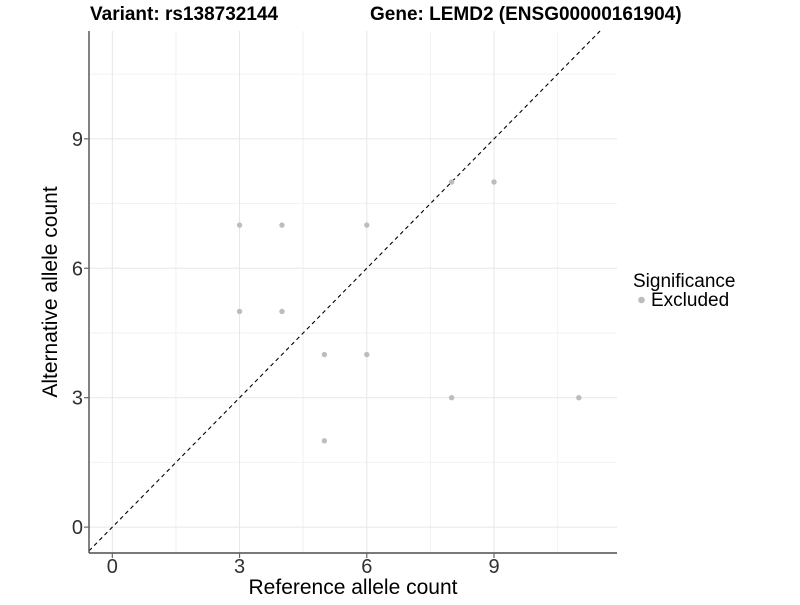  Describe the element at coordinates (303, 567) in the screenshot. I see `x-axis-tick-labels: 0 3 6 9` at that location.